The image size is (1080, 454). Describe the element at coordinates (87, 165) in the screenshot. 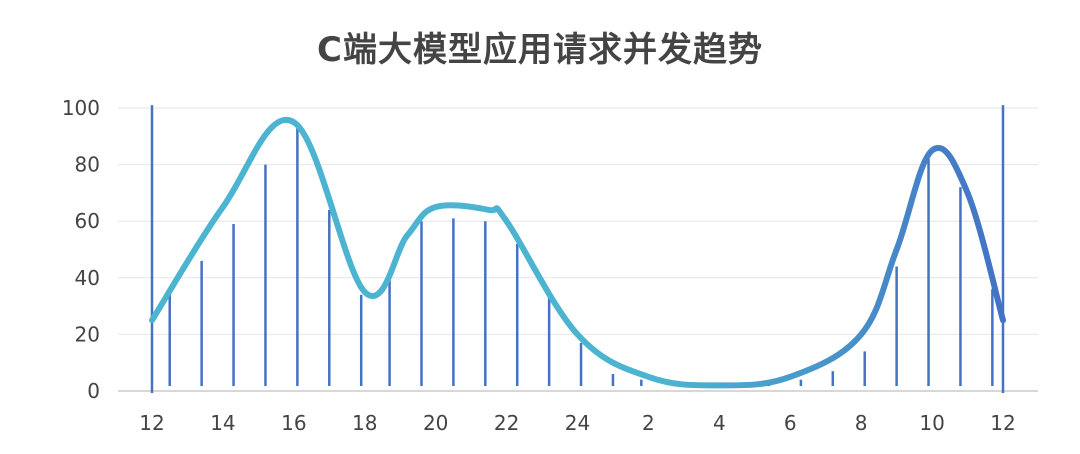

I see `y-tick-label: 80` at that location.